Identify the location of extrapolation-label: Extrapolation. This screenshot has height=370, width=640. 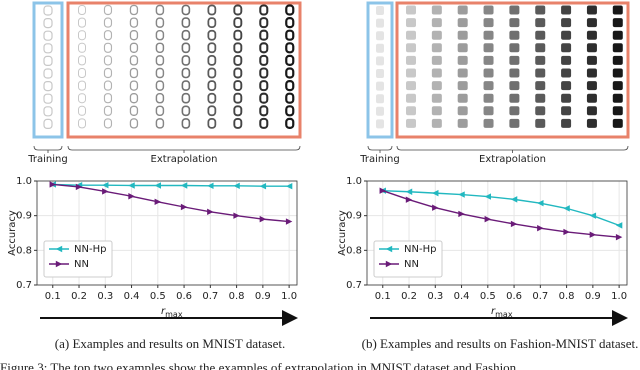
(184, 159).